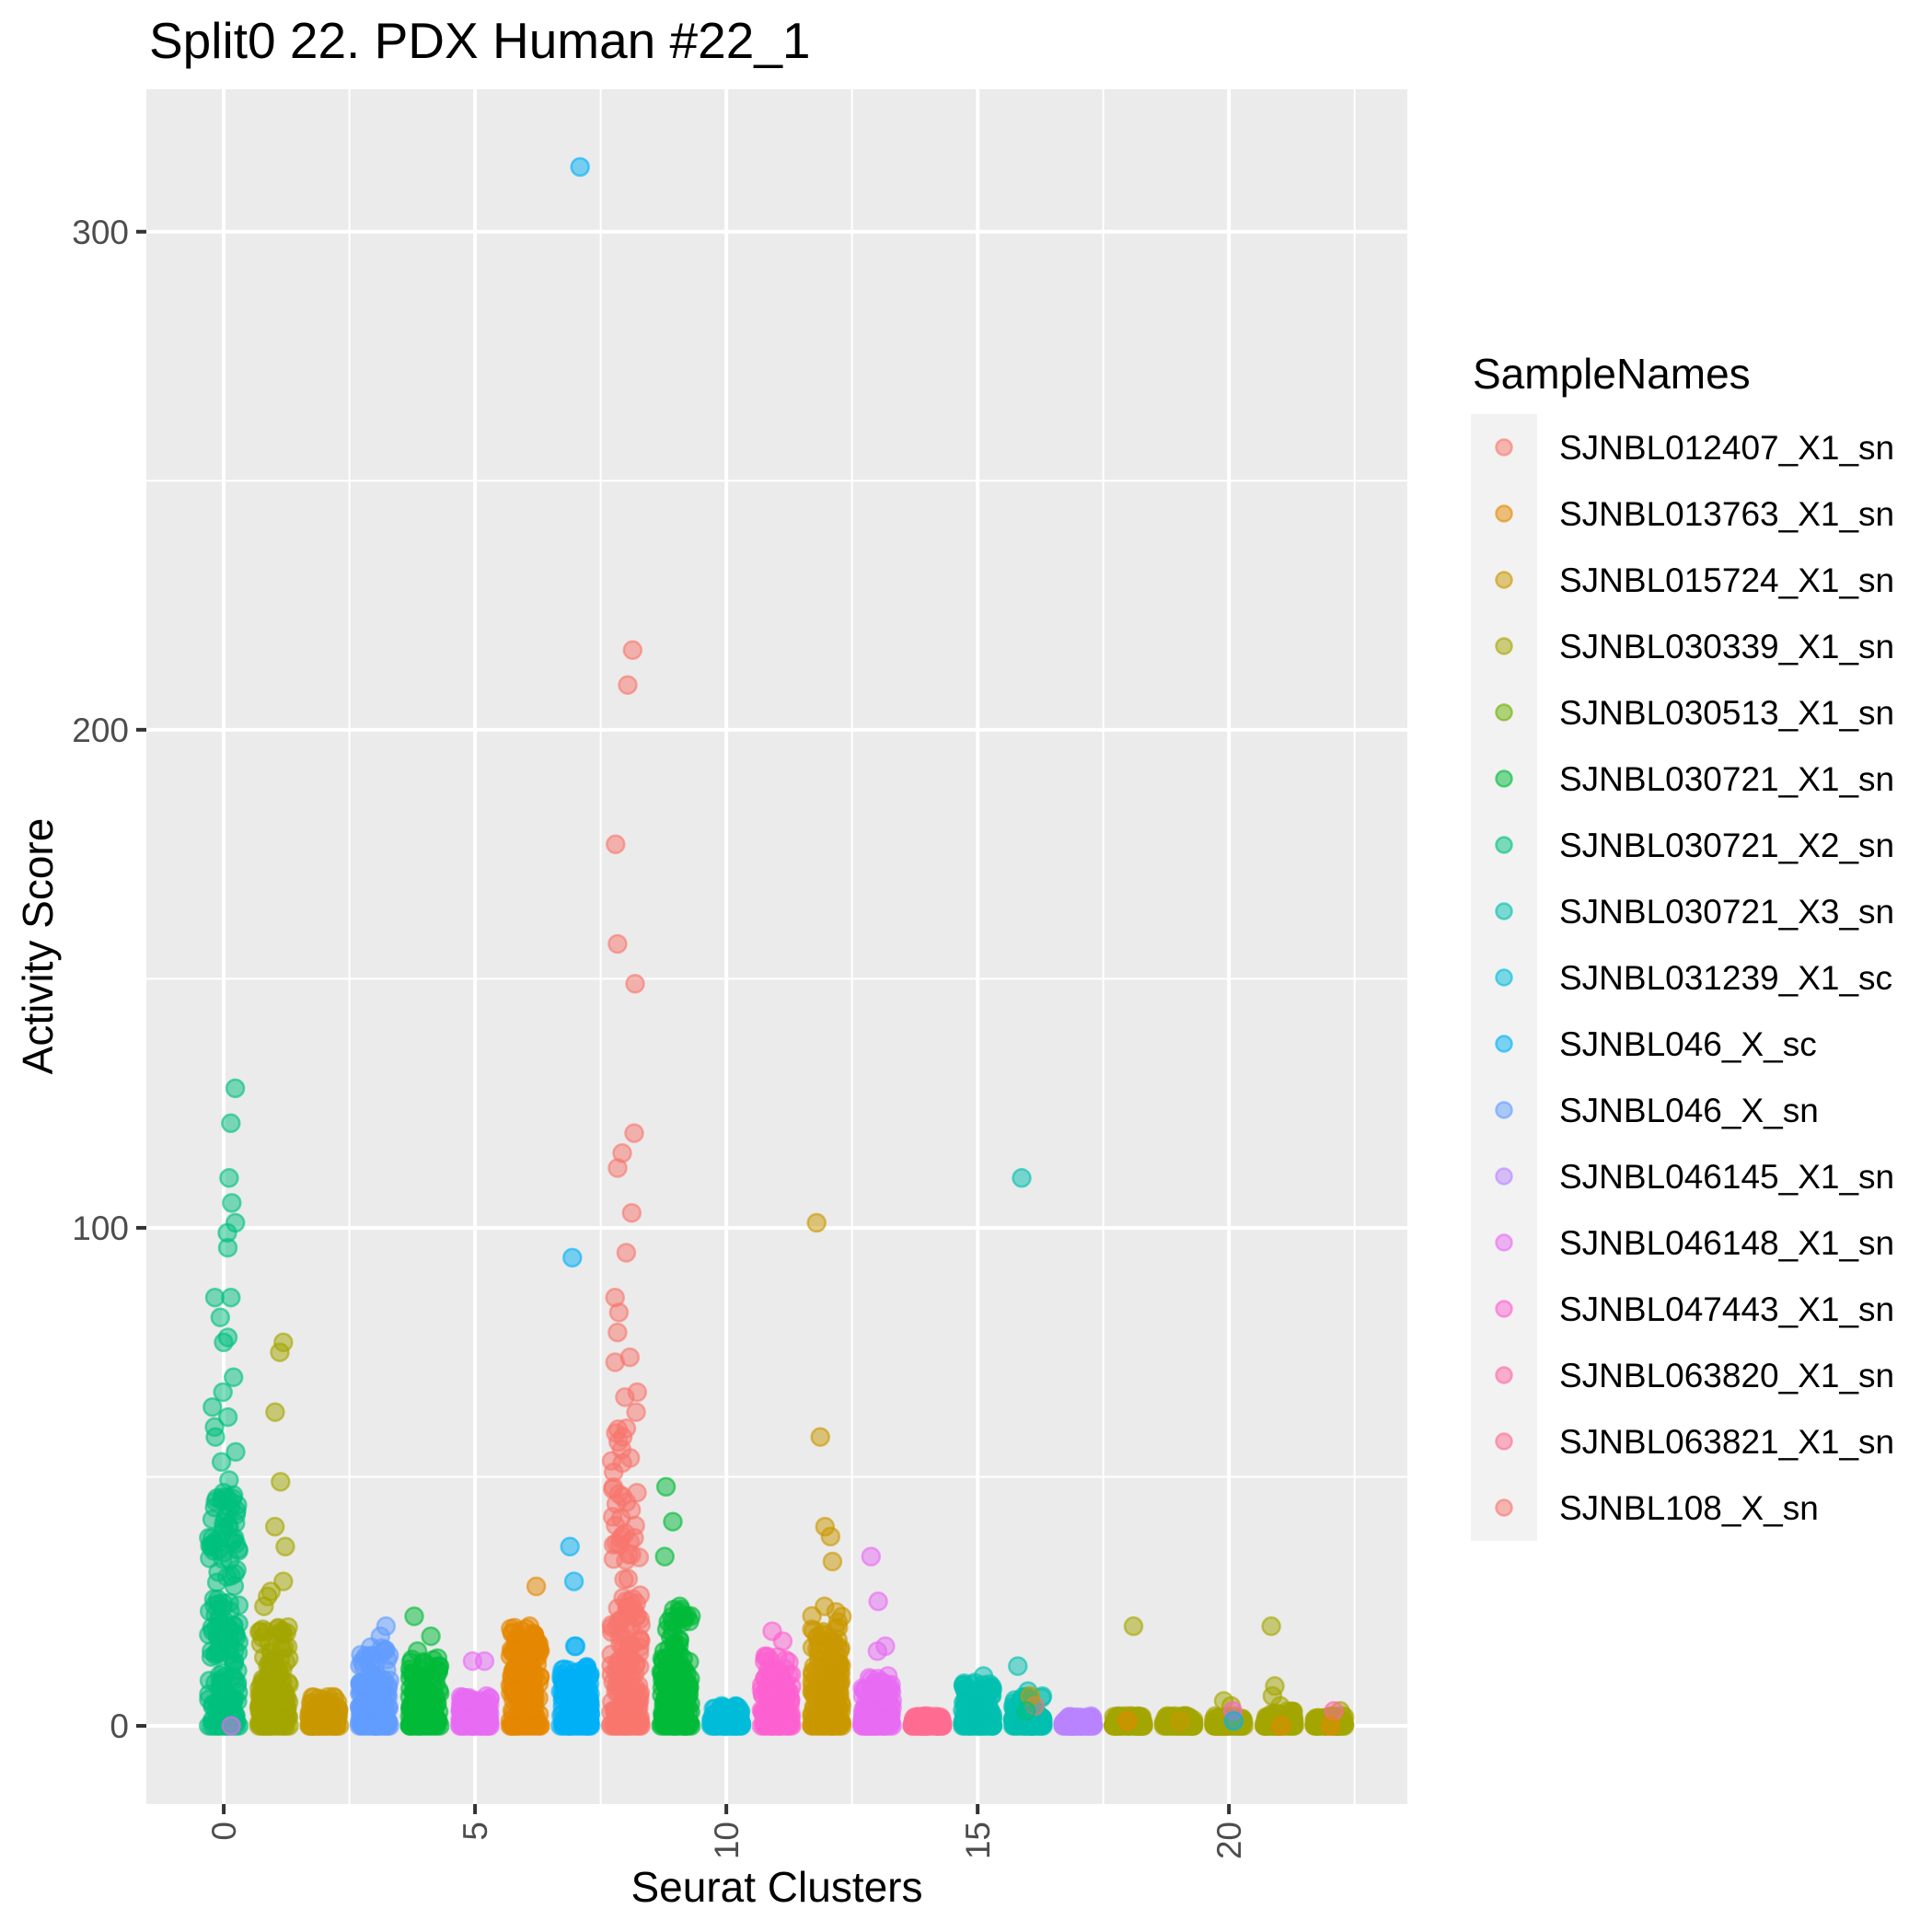  Describe the element at coordinates (1727, 1376) in the screenshot. I see `legend-label: SJNBL063820_X1_sn` at that location.